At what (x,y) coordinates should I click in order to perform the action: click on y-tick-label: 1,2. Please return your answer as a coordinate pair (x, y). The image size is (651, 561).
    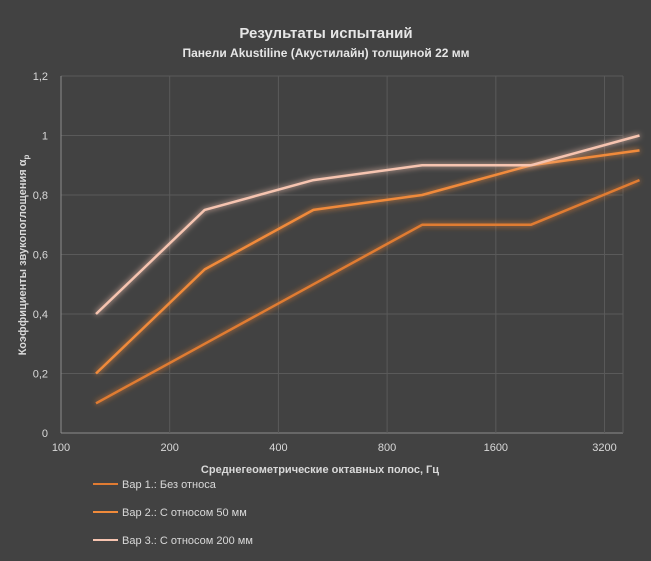
    Looking at the image, I should click on (40, 77).